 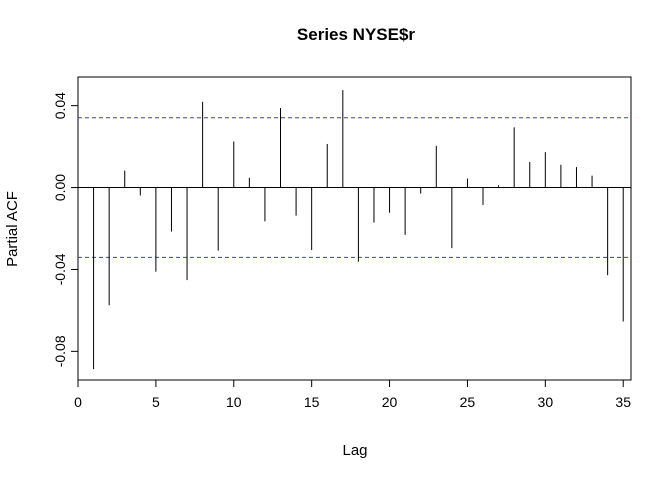 What do you see at coordinates (60, 269) in the screenshot?
I see `y-tick-label: -0.04` at bounding box center [60, 269].